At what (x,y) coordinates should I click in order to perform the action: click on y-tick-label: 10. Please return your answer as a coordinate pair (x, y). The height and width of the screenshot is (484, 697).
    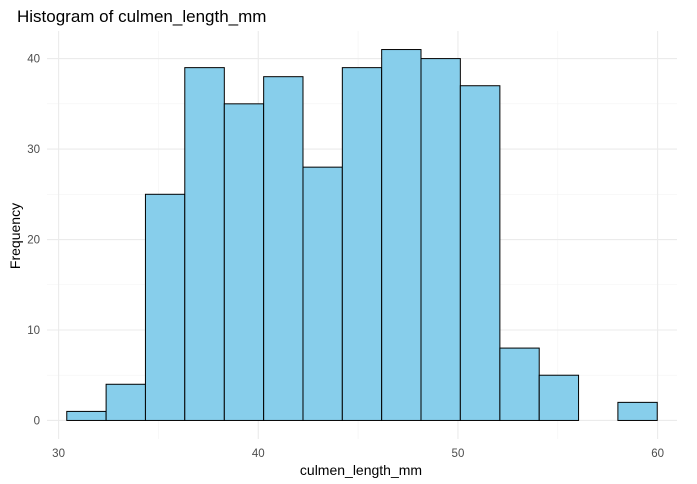
    Looking at the image, I should click on (33, 331).